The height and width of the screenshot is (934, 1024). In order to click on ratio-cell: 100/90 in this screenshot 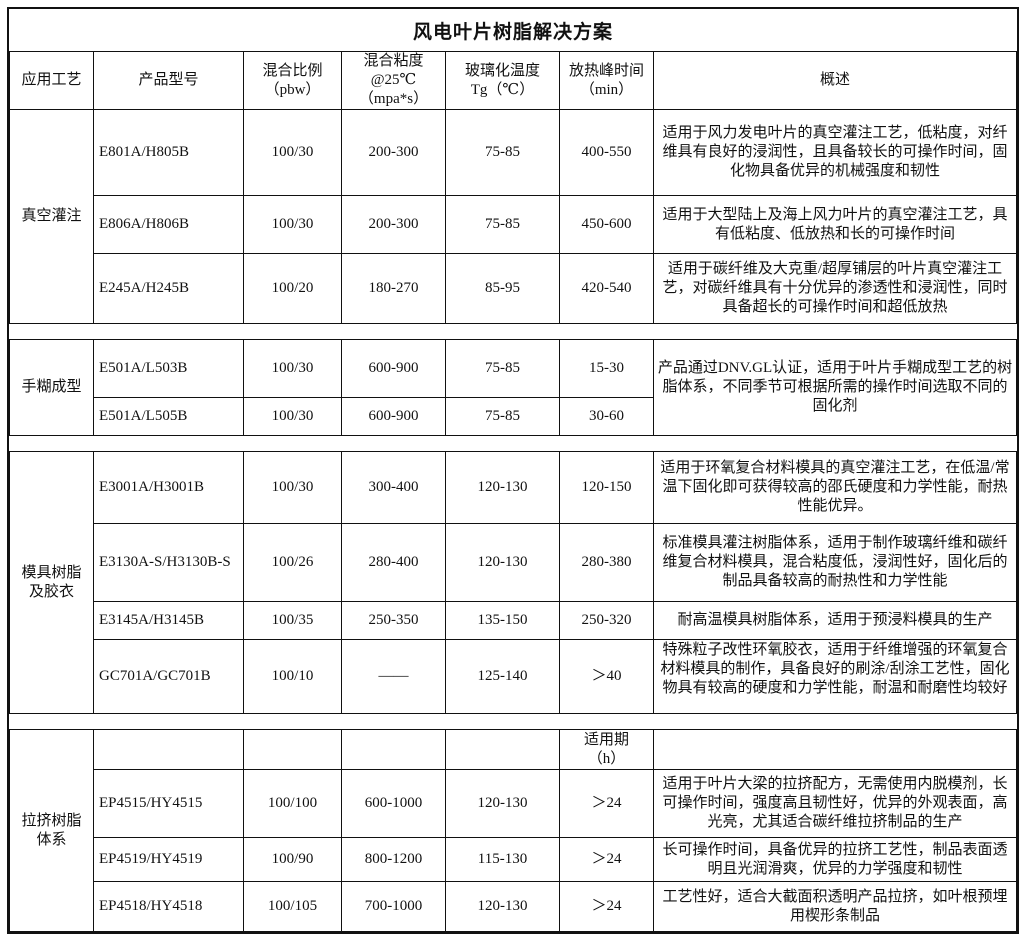, I will do `click(292, 859)`.